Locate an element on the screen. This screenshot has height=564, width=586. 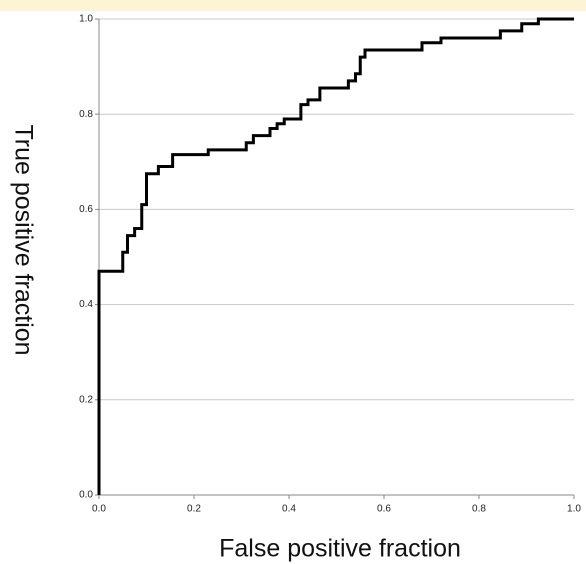
x-tick-label: 0.6 is located at coordinates (384, 509).